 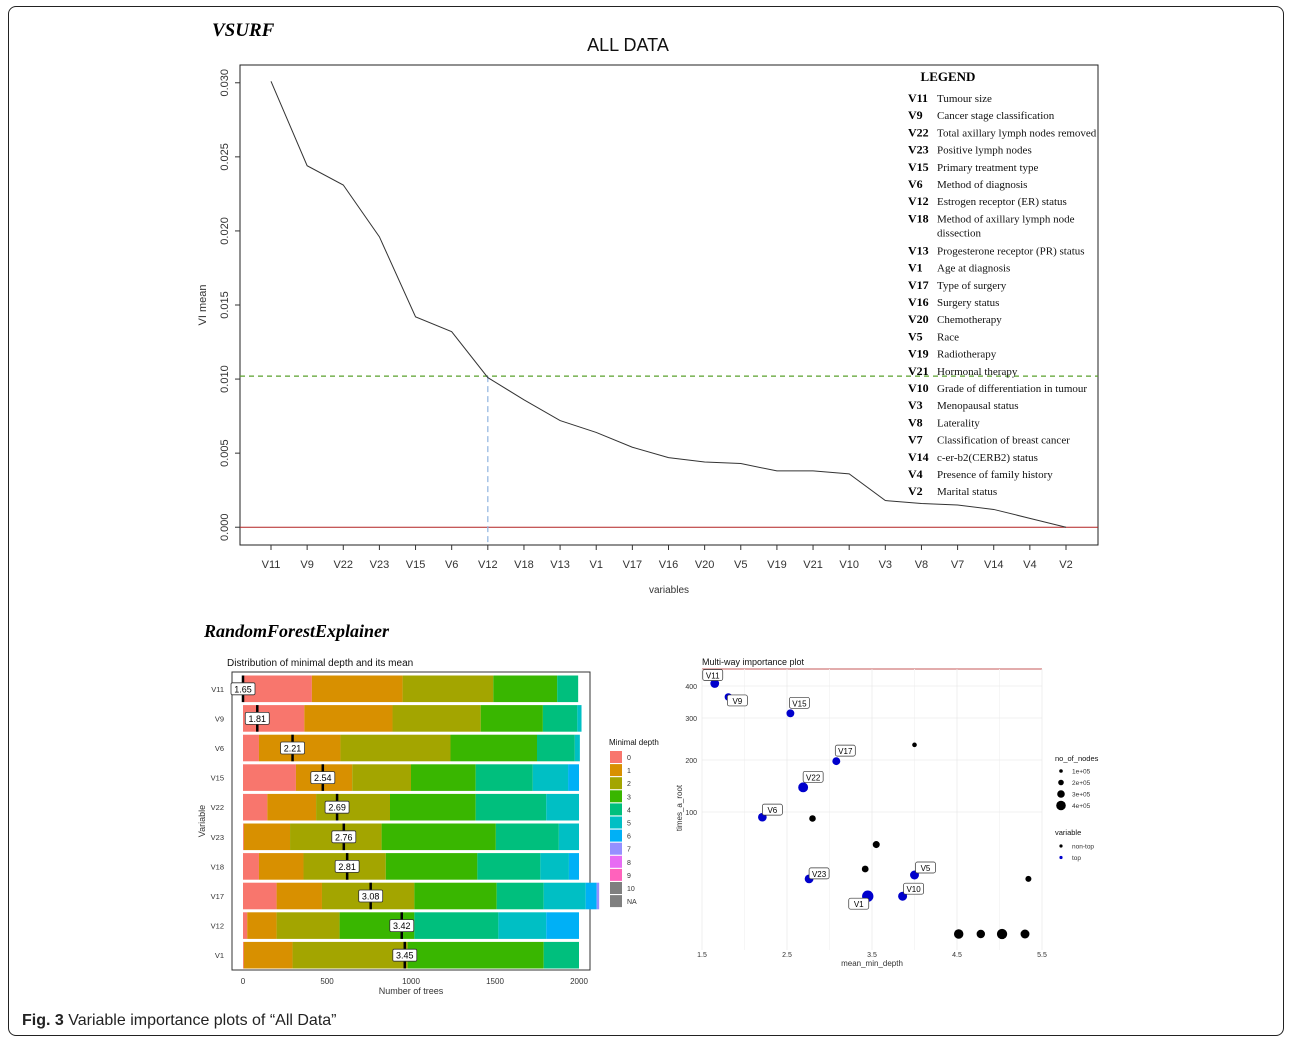 I want to click on vsurf-legend-code: V11, so click(x=918, y=98).